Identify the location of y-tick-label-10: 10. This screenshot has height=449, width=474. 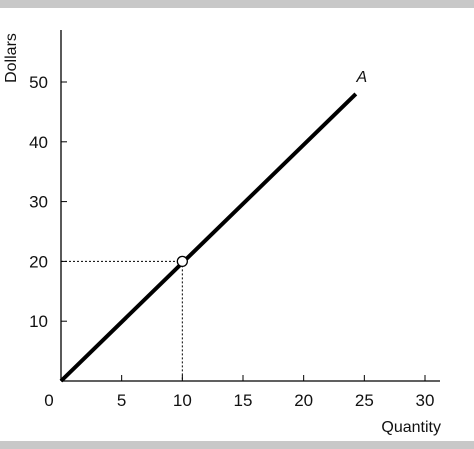
(38, 321).